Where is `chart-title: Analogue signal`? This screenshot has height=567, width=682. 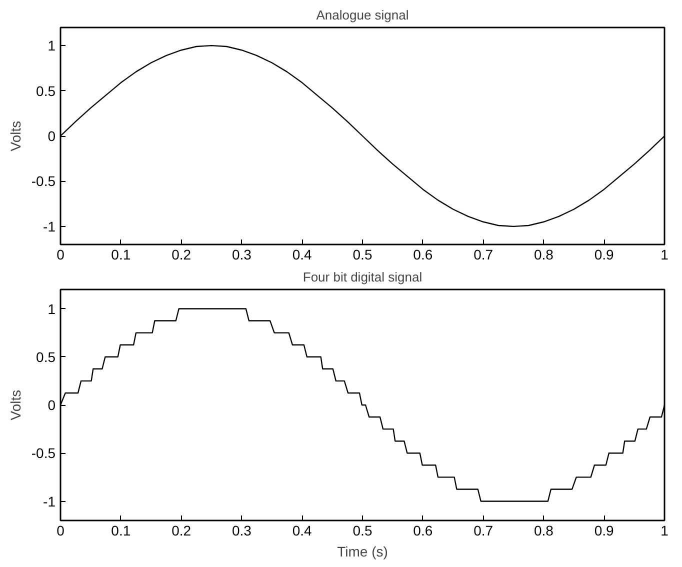 chart-title: Analogue signal is located at coordinates (362, 15).